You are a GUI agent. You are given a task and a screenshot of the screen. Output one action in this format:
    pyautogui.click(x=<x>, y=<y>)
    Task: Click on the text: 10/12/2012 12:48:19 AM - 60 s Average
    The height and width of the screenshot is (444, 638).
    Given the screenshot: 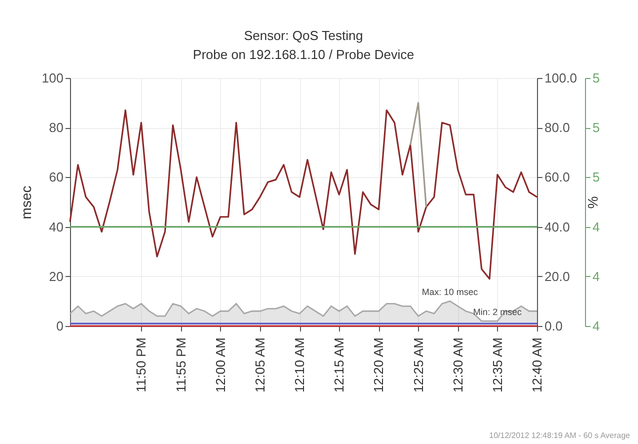 What is the action you would take?
    pyautogui.click(x=559, y=435)
    